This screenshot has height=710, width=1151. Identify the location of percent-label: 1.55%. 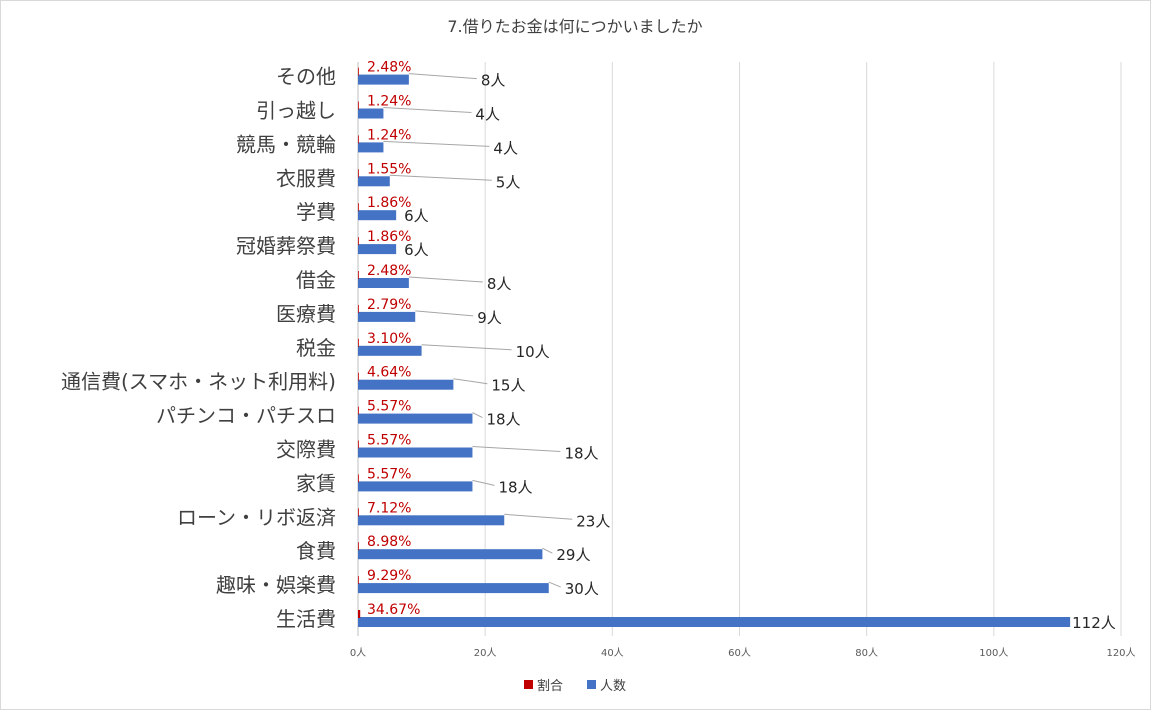
(389, 169).